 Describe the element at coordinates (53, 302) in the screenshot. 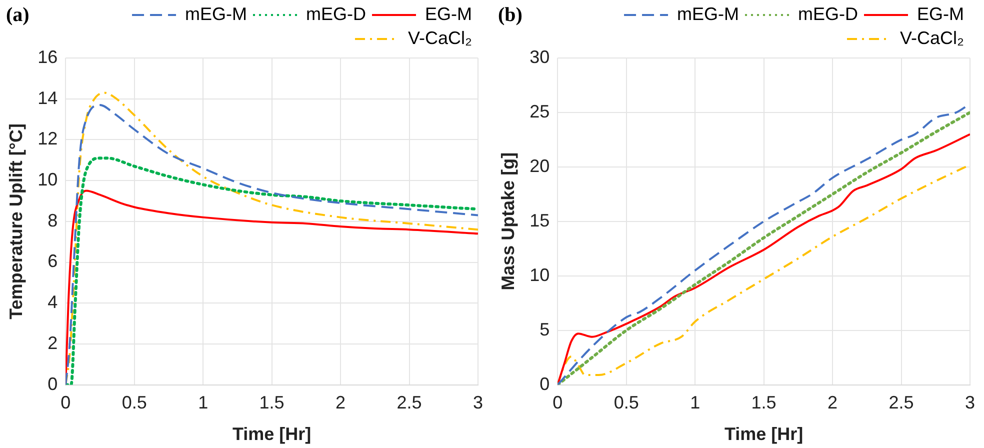

I see `y-tick-label: 4` at that location.